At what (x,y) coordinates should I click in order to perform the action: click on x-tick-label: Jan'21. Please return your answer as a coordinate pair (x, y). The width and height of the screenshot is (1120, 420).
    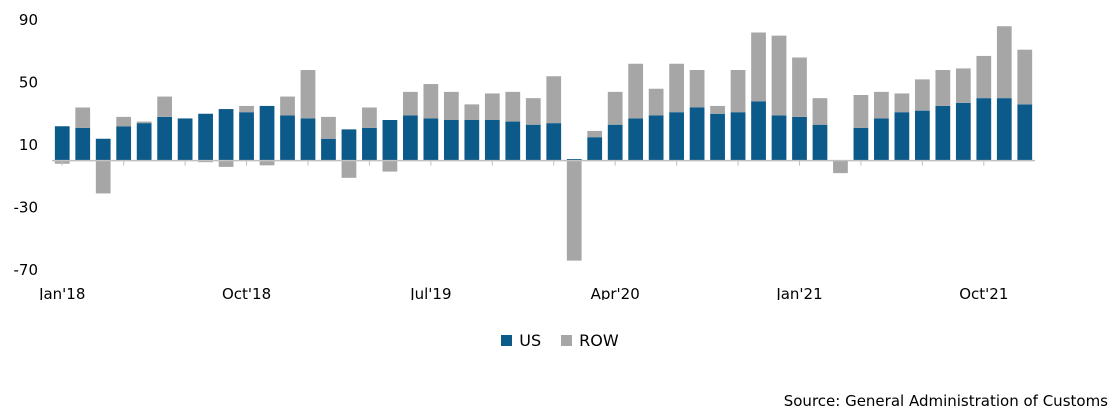
    Looking at the image, I should click on (798, 292).